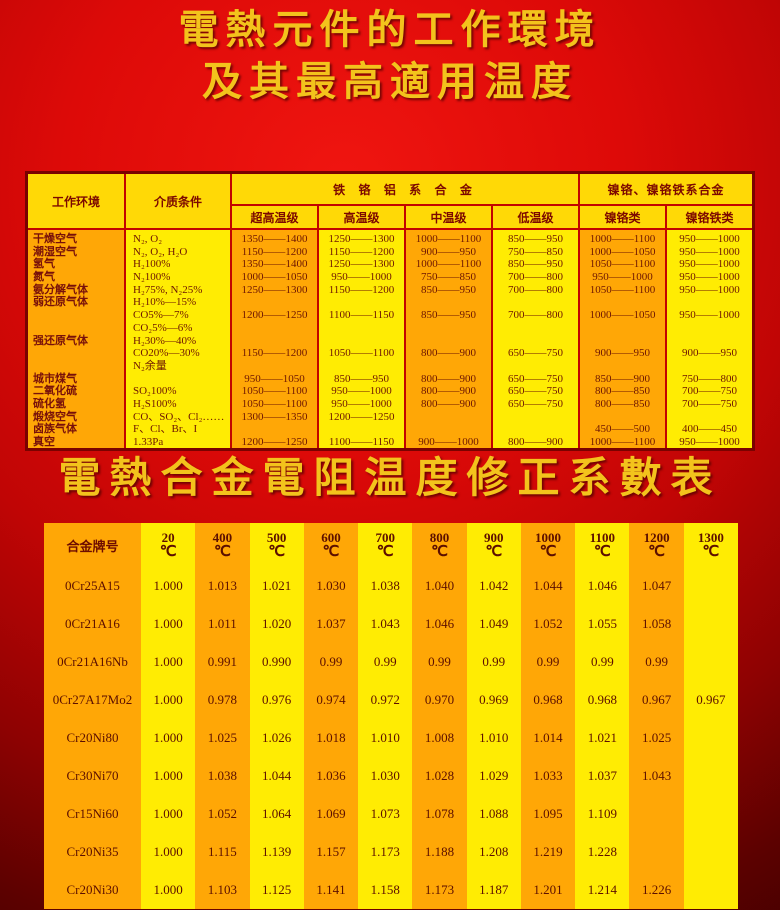  I want to click on temperature-range: 1350——1400, so click(274, 264).